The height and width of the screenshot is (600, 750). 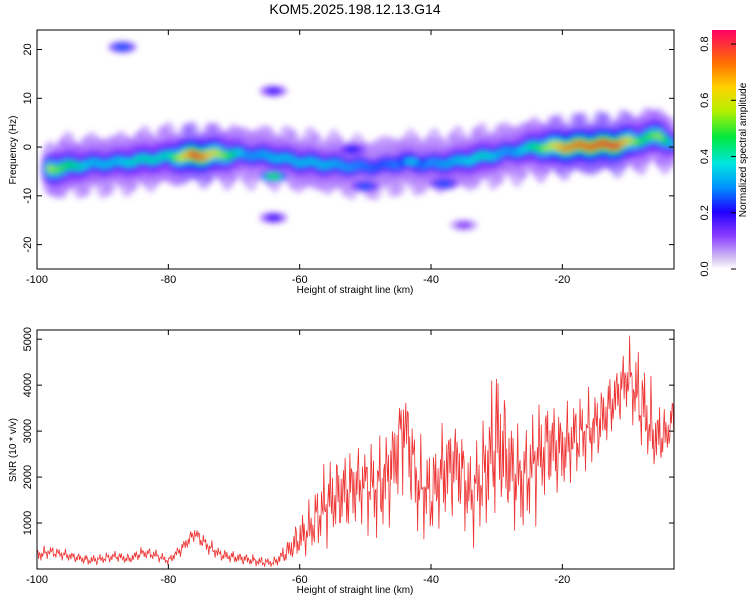 I want to click on colorbar-ticks: 0.0 0.2 0.4 0.6 0.8, so click(x=717, y=156).